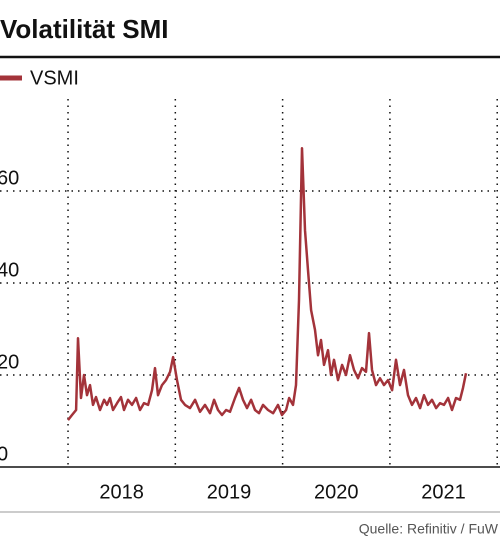  I want to click on y-tick-label: 40, so click(9, 270).